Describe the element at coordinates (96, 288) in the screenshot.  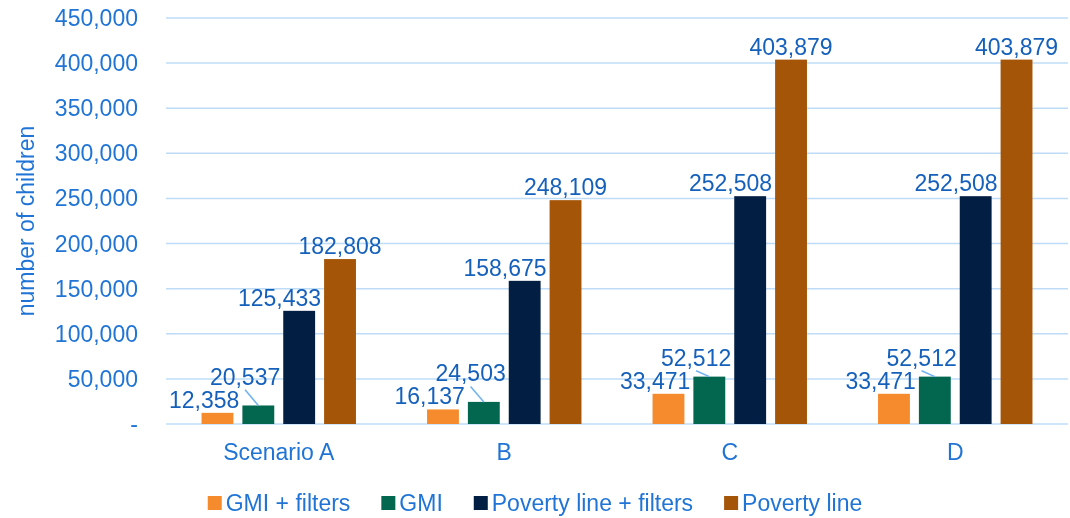
I see `y-tick-label: 150,000` at that location.